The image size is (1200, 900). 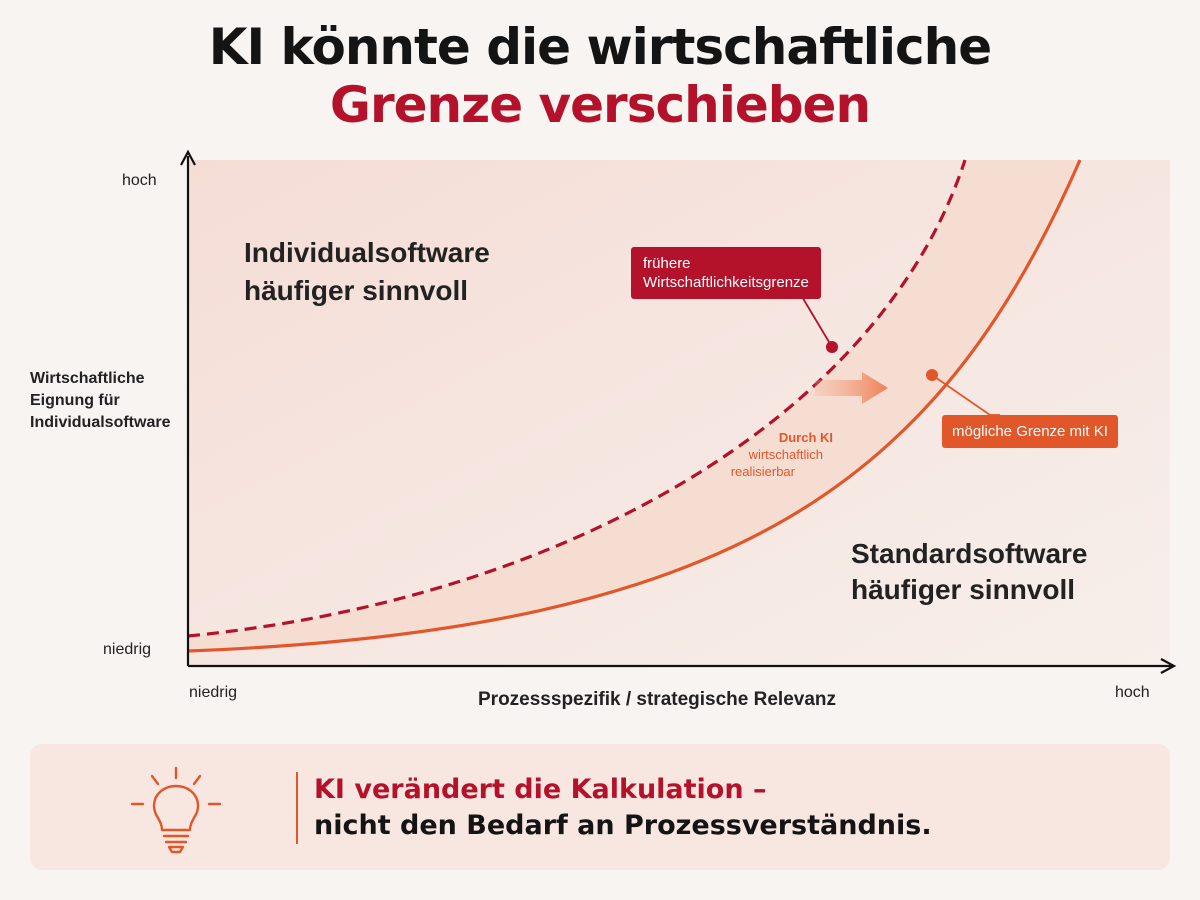 What do you see at coordinates (100, 422) in the screenshot?
I see `y-axis-title-line-3: Individualsoftware` at bounding box center [100, 422].